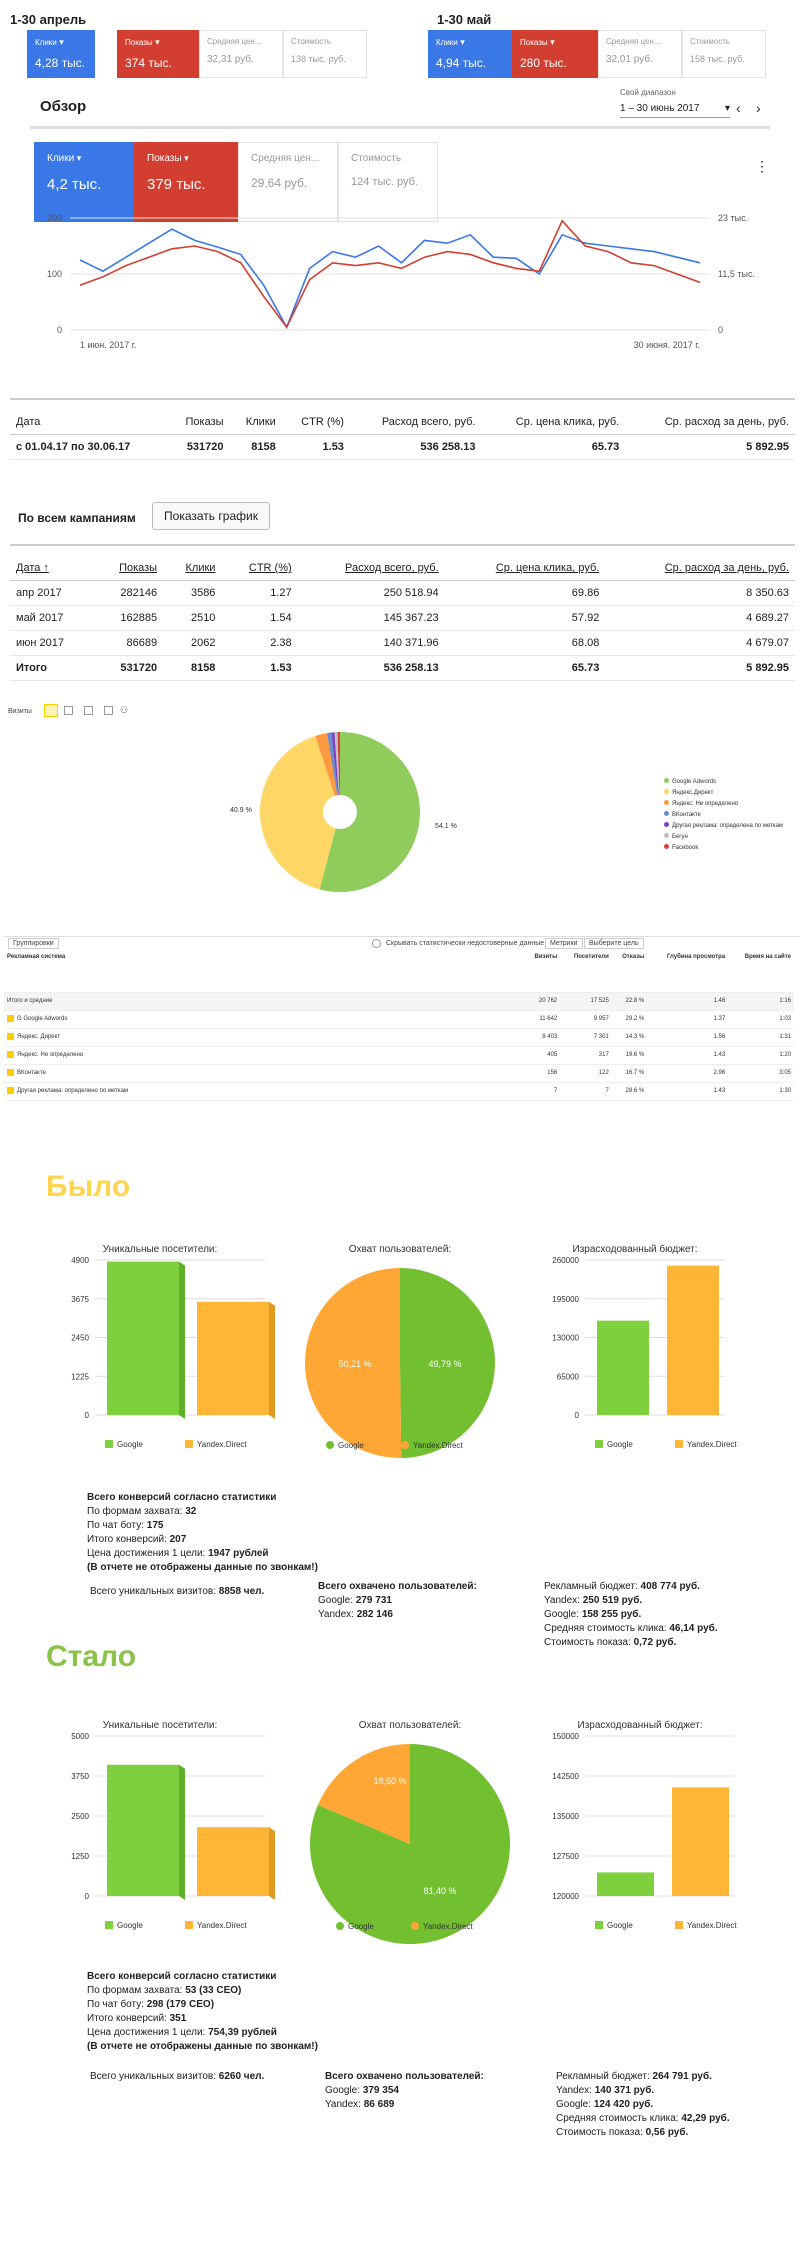 This screenshot has height=2262, width=800. I want to click on pie-mode-icon, so click(51, 710).